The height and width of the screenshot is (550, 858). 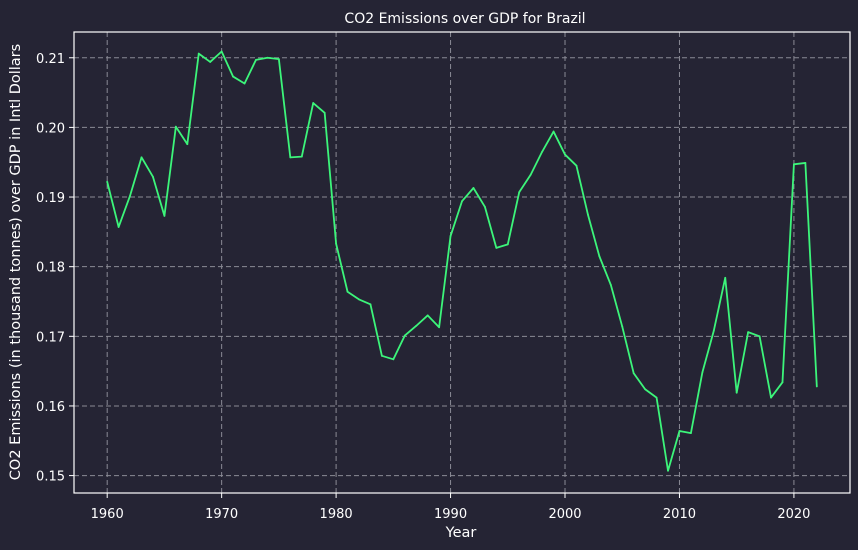 What do you see at coordinates (50, 337) in the screenshot?
I see `y-tick-label: 0.17` at bounding box center [50, 337].